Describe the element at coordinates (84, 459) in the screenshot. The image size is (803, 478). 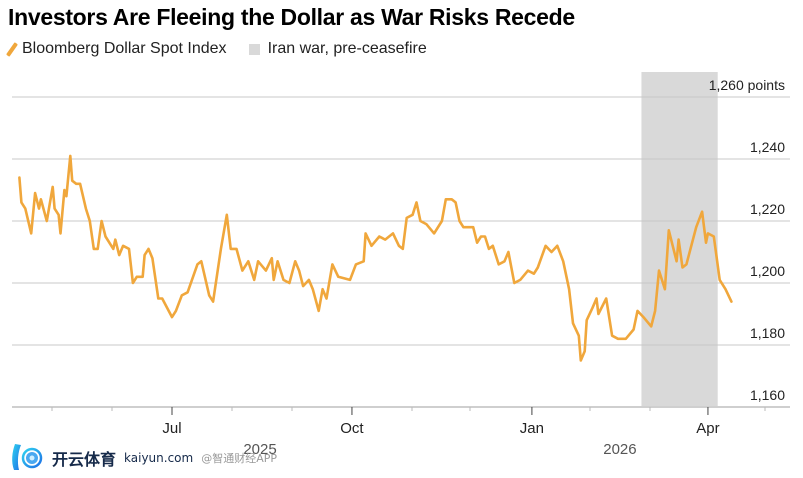
I see `watermark-brand: 开云体育` at that location.